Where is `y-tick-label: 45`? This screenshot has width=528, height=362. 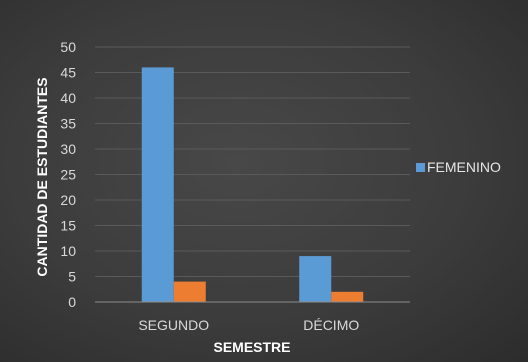
y-tick-label: 45 is located at coordinates (68, 73).